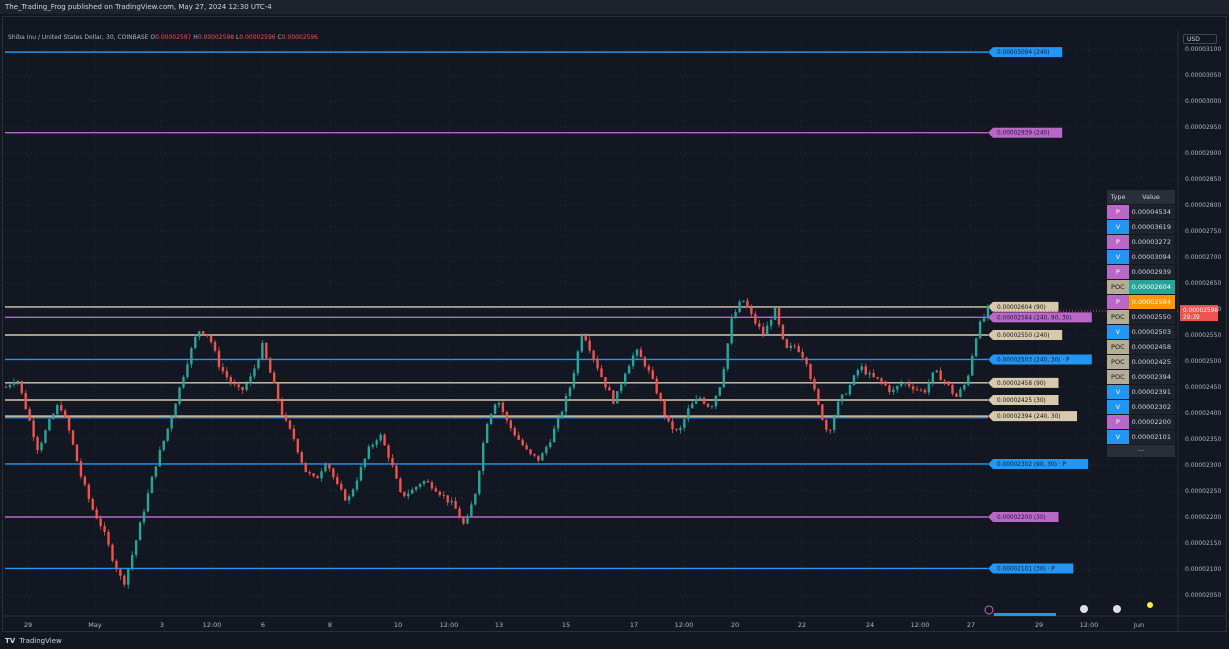 This screenshot has width=1229, height=649. Describe the element at coordinates (1203, 491) in the screenshot. I see `y-tick-label: 0.00002250` at that location.